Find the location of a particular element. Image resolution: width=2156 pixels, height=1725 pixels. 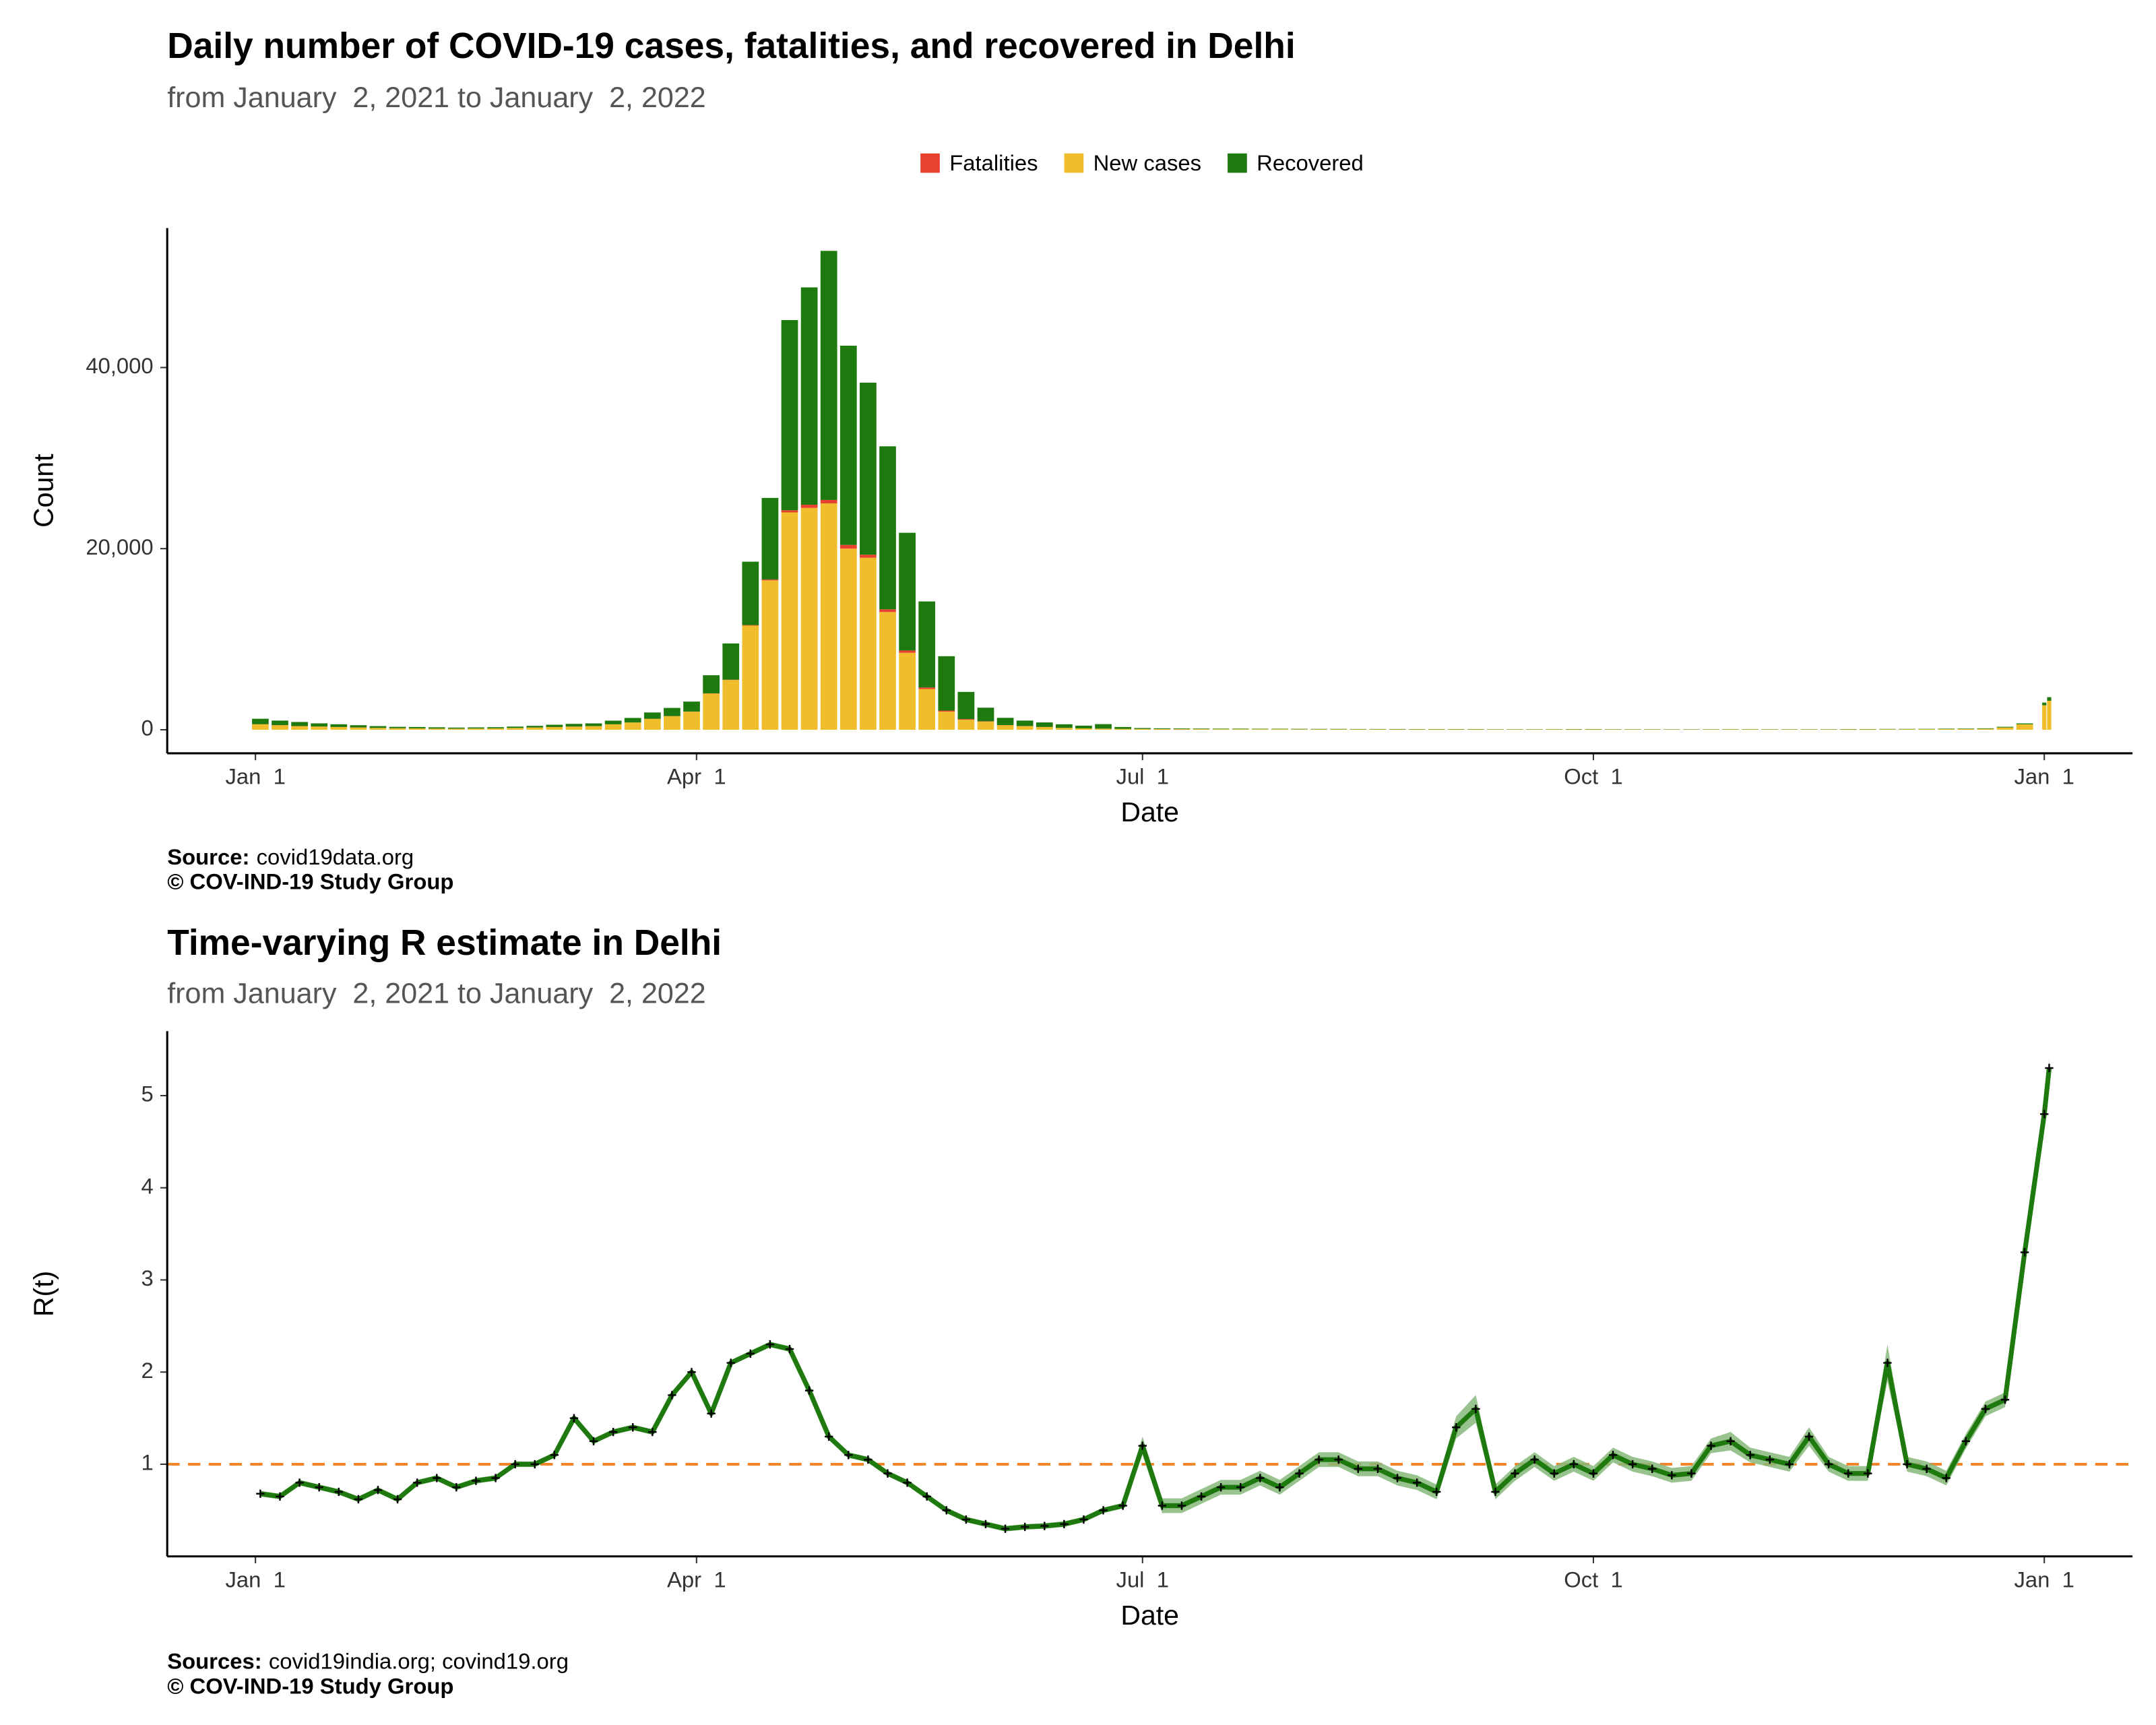

caption-source: covid19data.org is located at coordinates (335, 856).